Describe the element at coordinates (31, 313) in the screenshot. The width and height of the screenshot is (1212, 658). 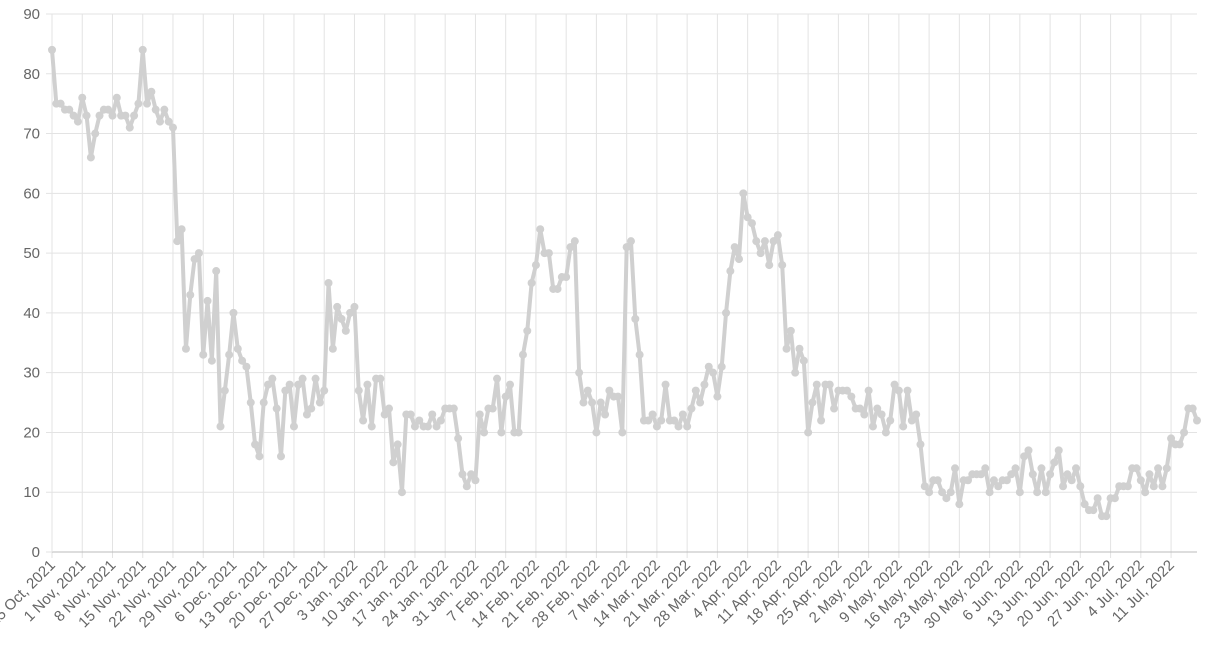
I see `y-tick-label: 40` at that location.